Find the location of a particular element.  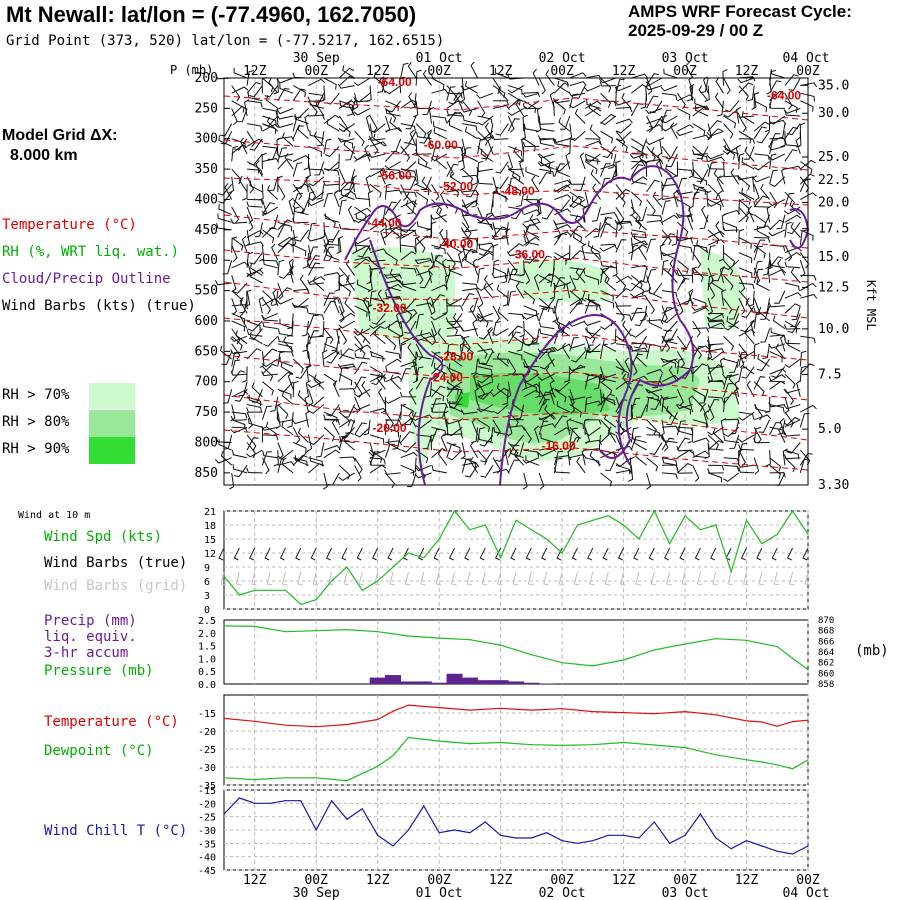

temperature-line-point is located at coordinates (623, 713).